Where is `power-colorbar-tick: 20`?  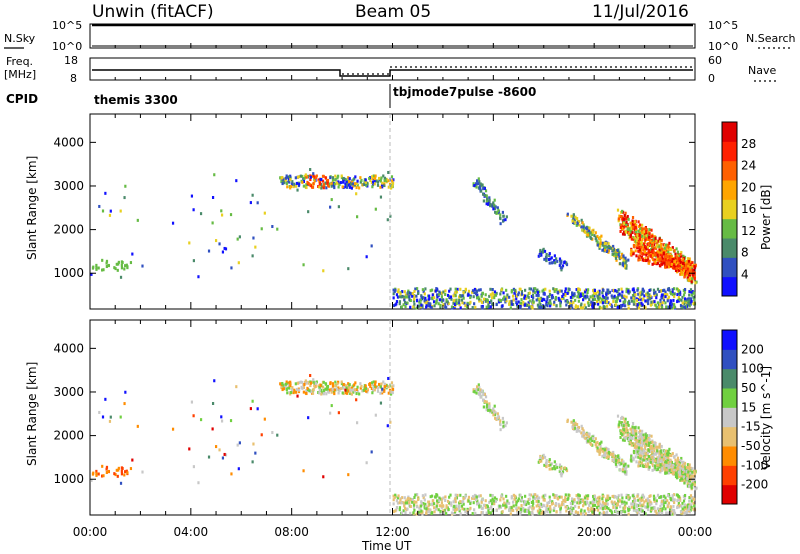 power-colorbar-tick: 20 is located at coordinates (748, 187).